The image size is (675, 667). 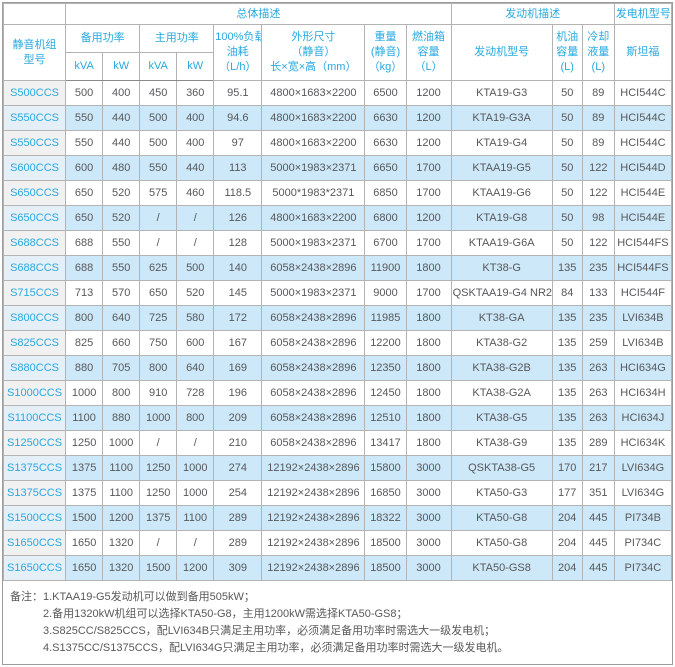 What do you see at coordinates (428, 52) in the screenshot?
I see `col-header-fuel-tank: 燃油箱 容量 （L）` at bounding box center [428, 52].